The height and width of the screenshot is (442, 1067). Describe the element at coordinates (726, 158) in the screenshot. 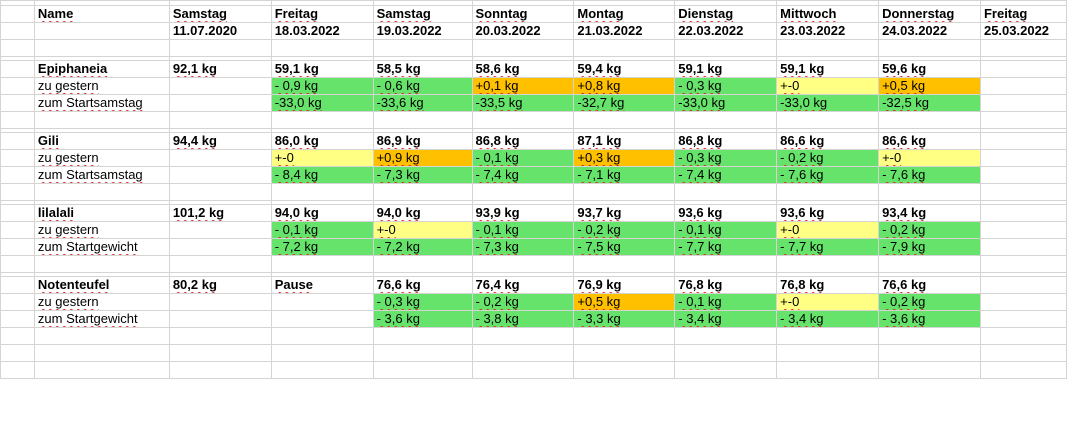

I see `diff-cell: - 0,3 kg` at that location.